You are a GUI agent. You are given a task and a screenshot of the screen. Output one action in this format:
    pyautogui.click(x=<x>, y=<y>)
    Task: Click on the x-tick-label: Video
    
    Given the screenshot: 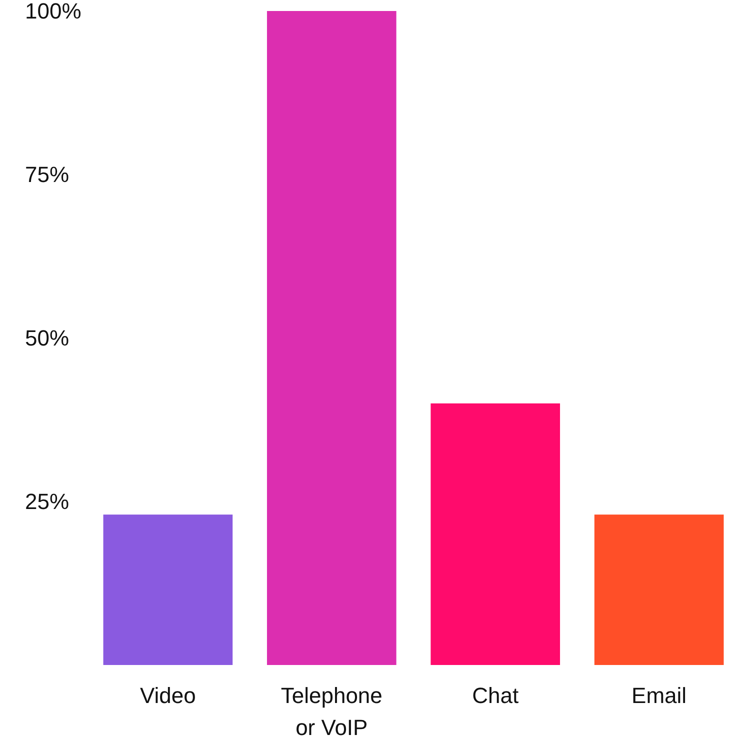 What is the action you would take?
    pyautogui.click(x=168, y=695)
    